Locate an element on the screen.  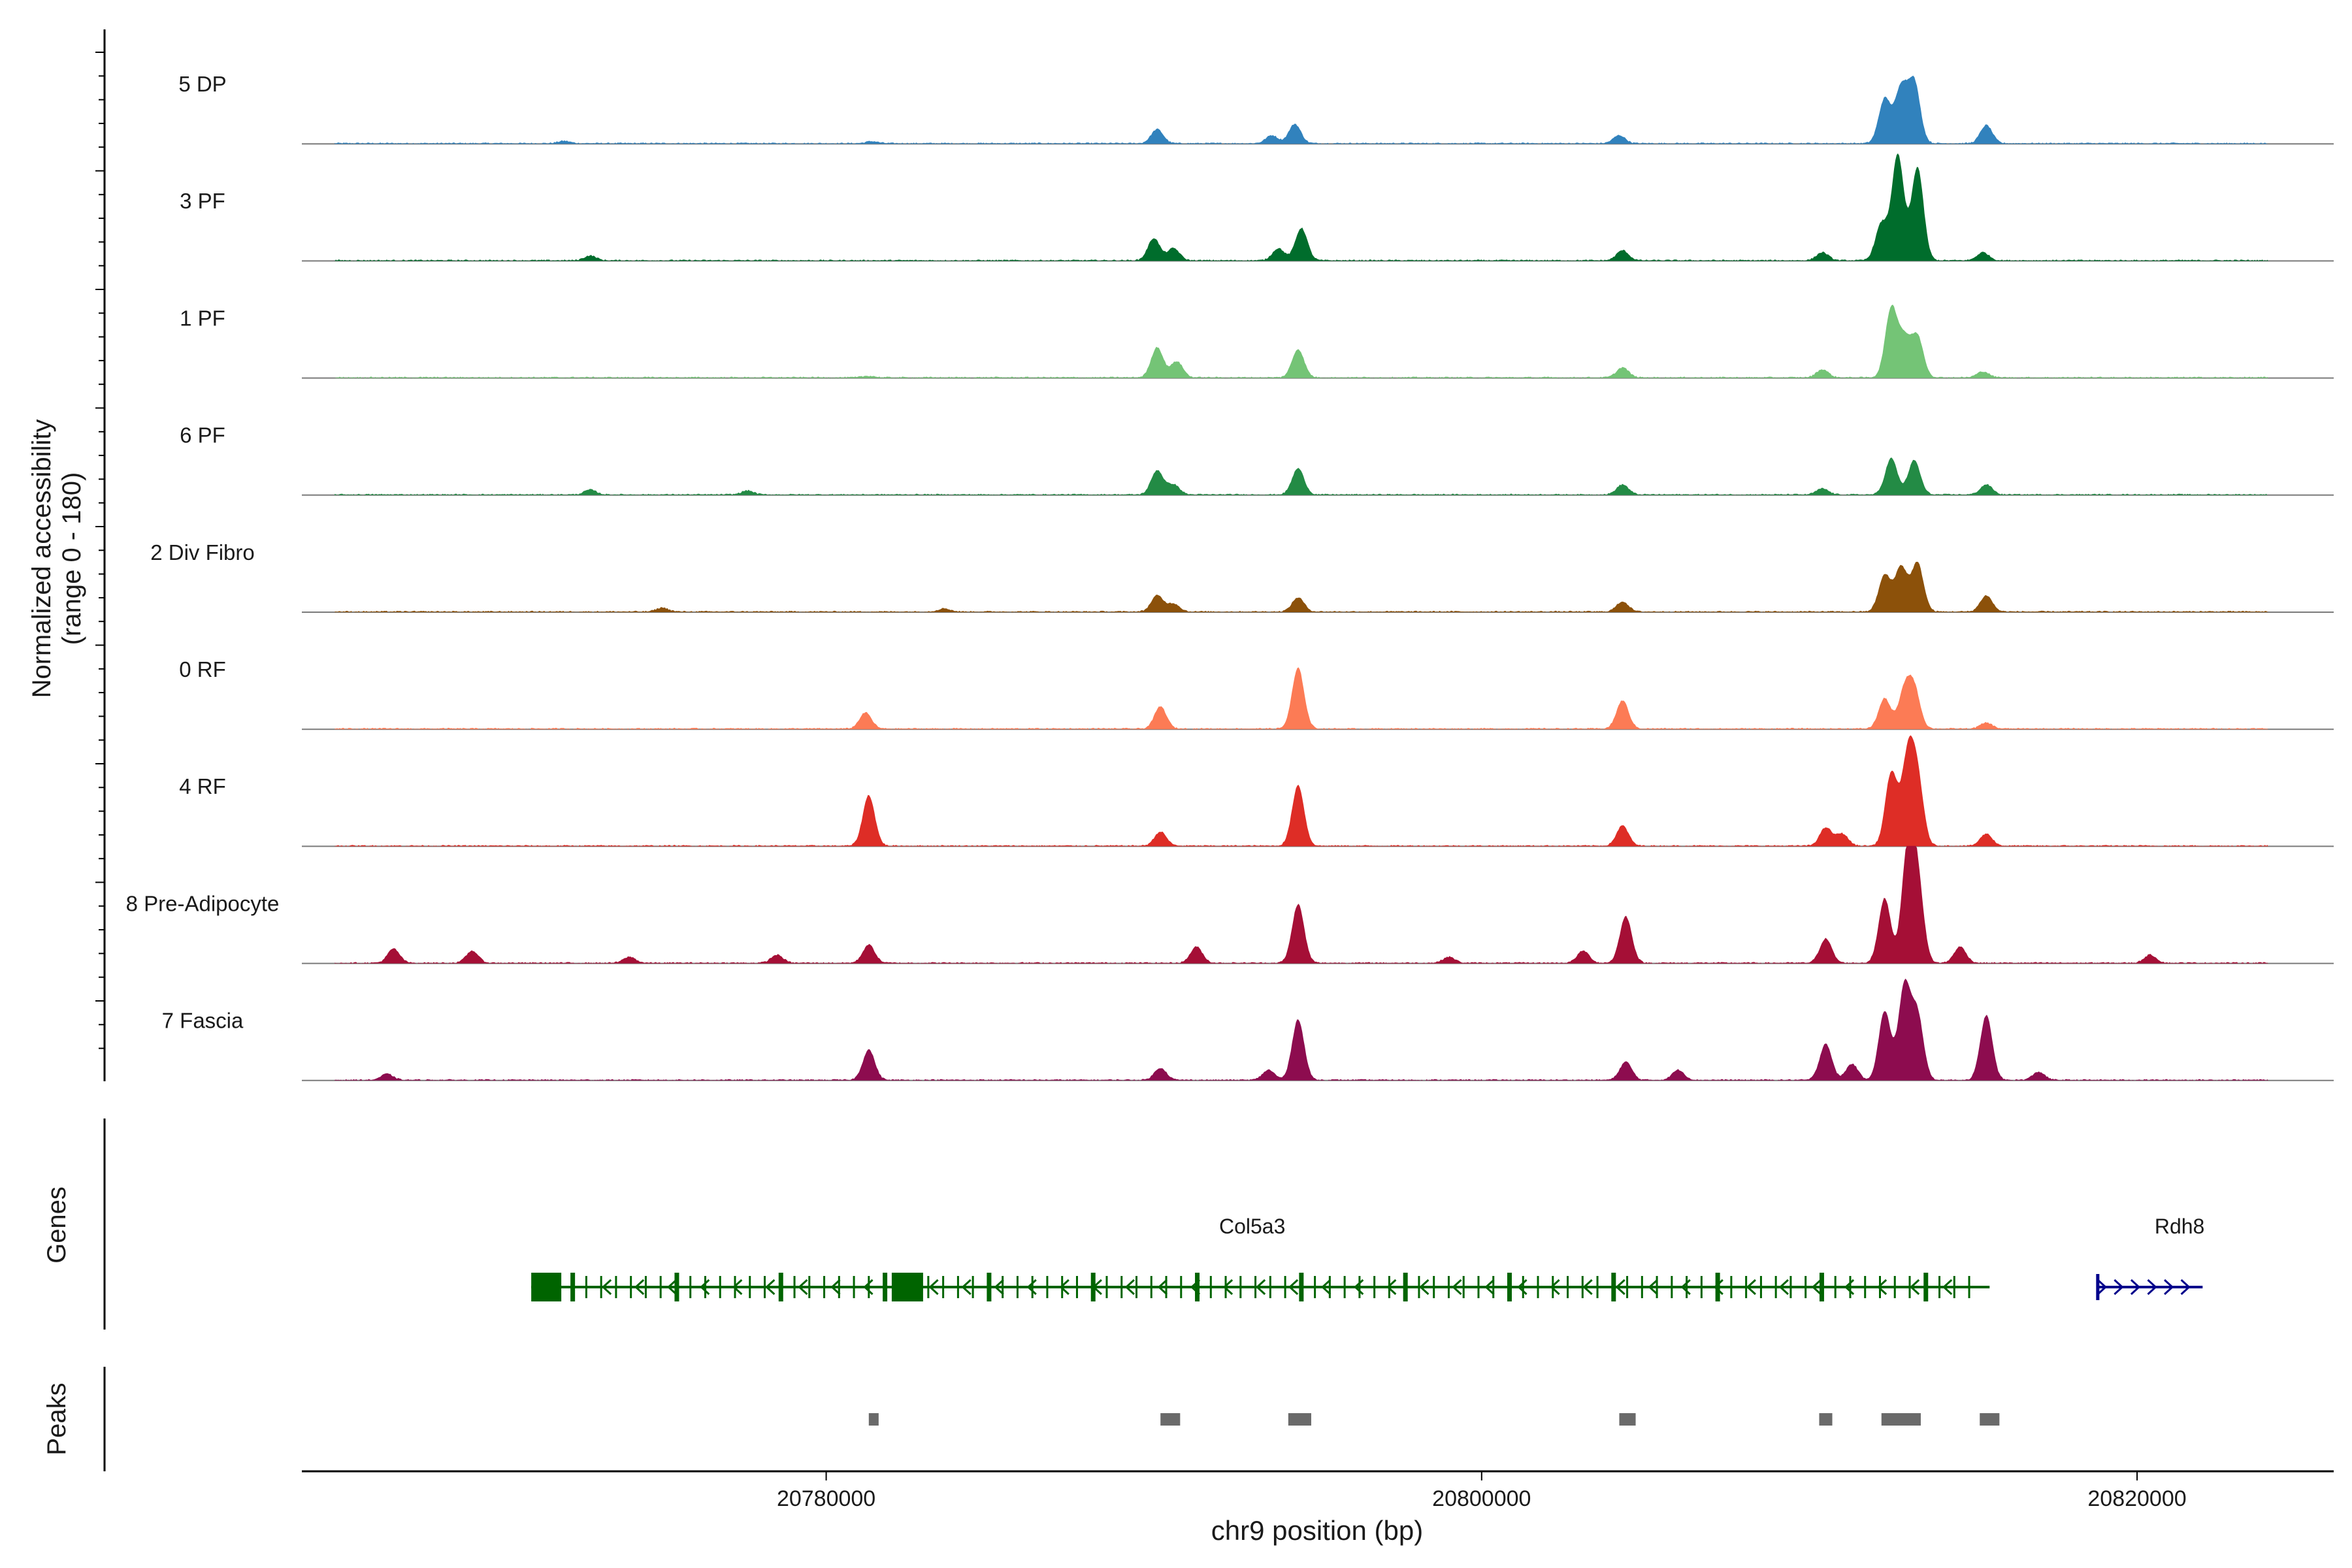
gene-name-label: Col5a3 is located at coordinates (1252, 1226).